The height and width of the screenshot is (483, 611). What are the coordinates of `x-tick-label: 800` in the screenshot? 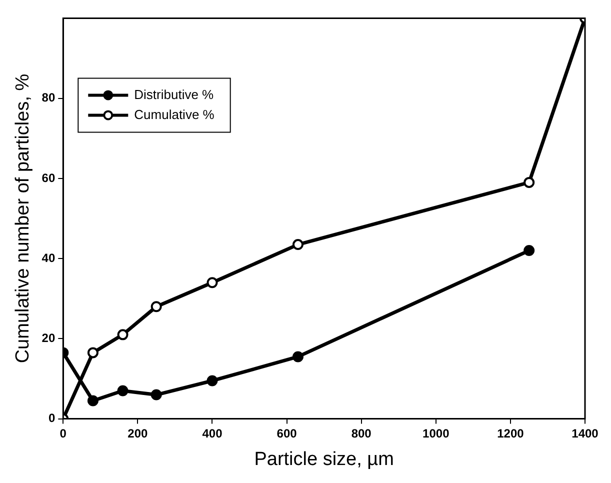 It's located at (361, 433).